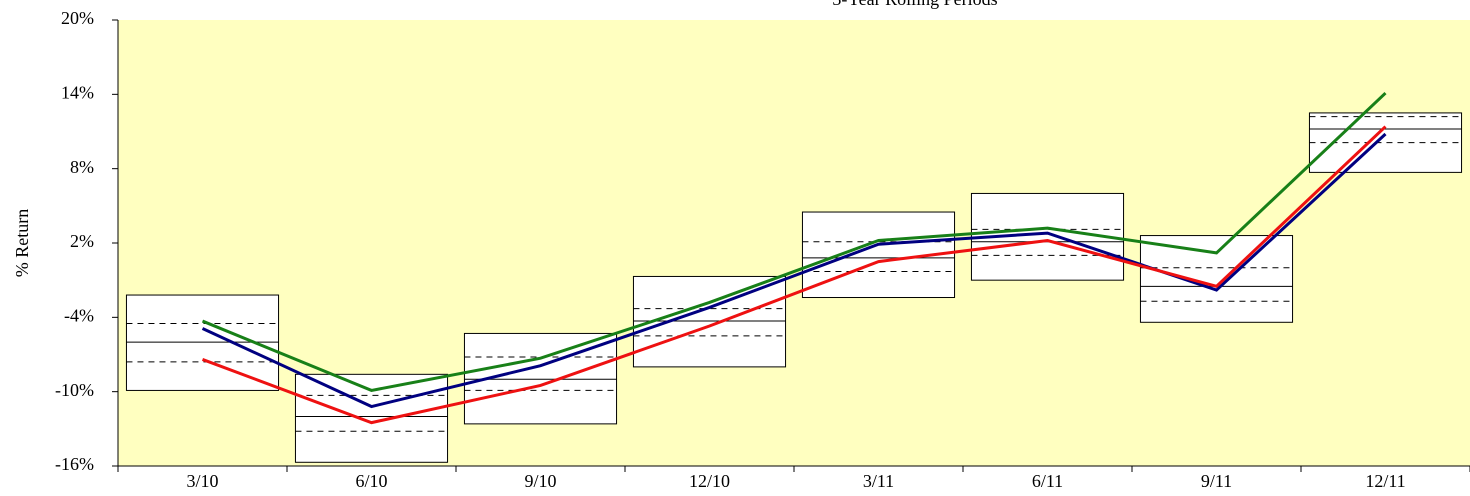  I want to click on x-tick-label: 9/11, so click(1216, 481).